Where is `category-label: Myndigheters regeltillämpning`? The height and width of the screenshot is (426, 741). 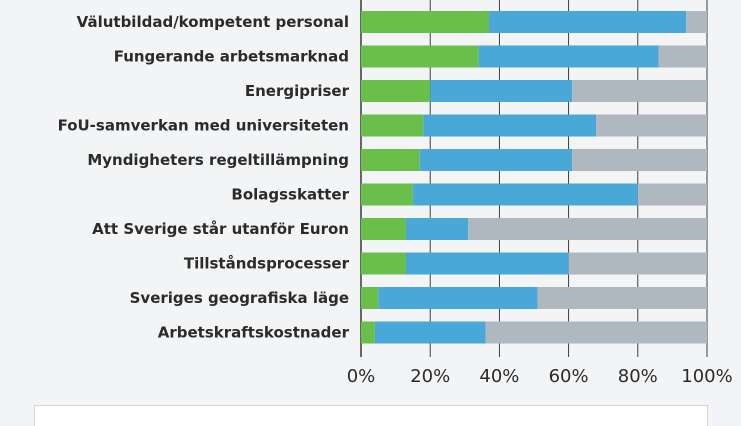
category-label: Myndigheters regeltillämpning is located at coordinates (218, 160).